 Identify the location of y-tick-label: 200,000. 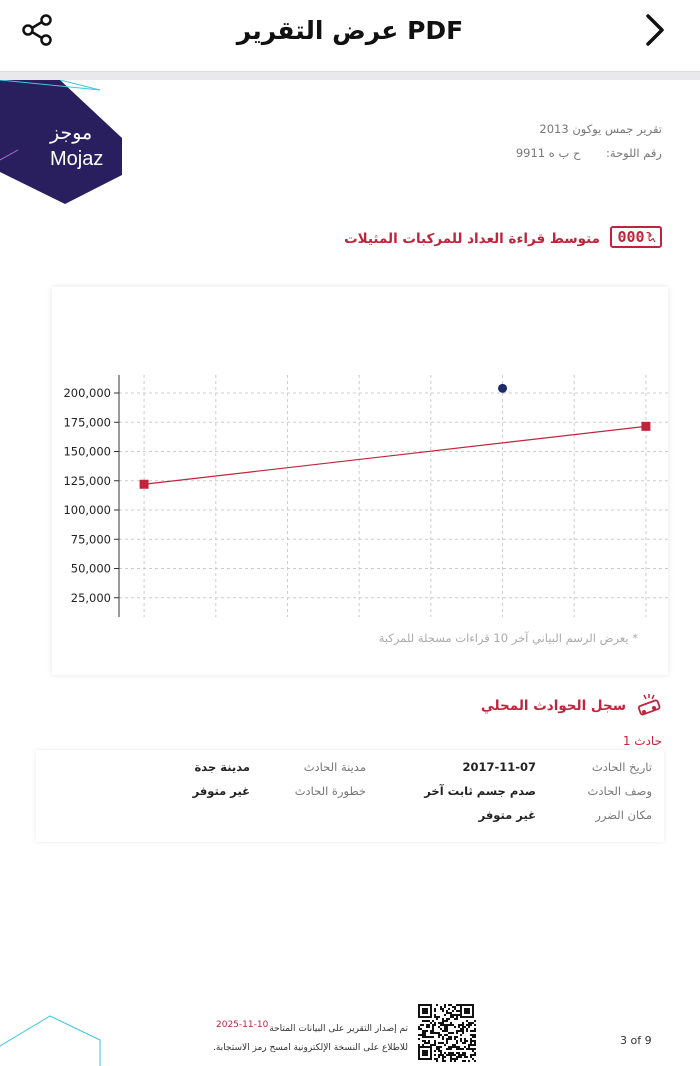
(87, 393).